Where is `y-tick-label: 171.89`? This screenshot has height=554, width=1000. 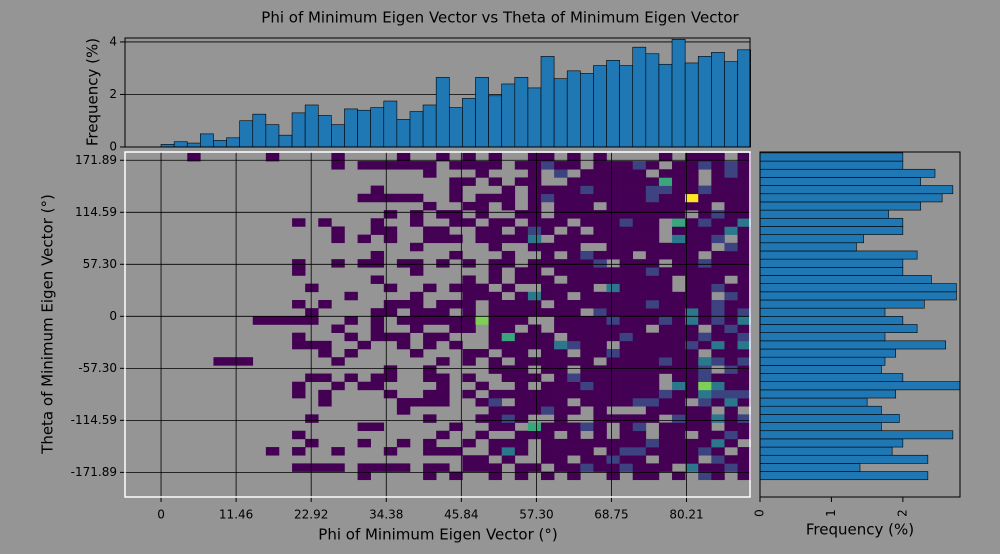 y-tick-label: 171.89 is located at coordinates (96, 160).